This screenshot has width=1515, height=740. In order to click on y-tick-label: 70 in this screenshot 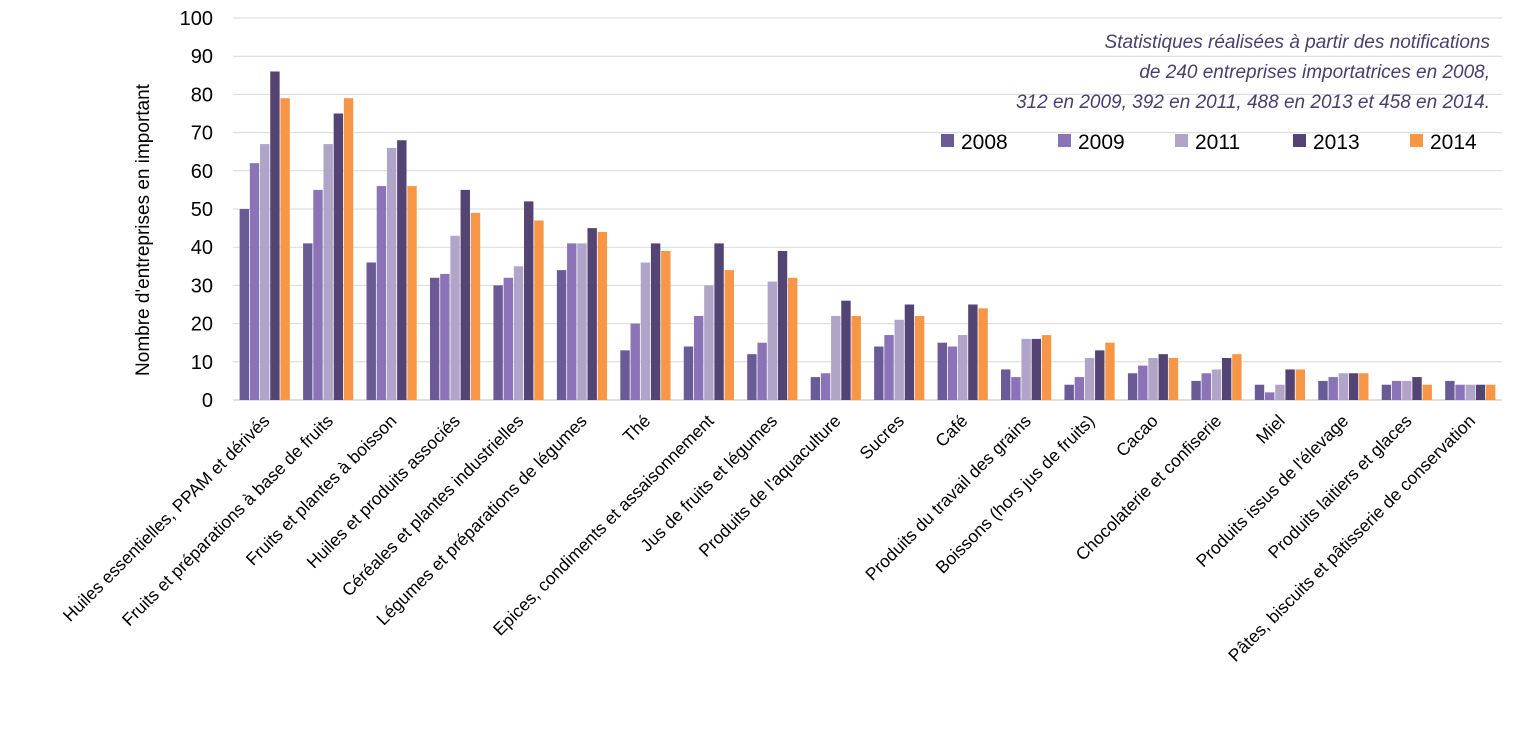, I will do `click(202, 134)`.